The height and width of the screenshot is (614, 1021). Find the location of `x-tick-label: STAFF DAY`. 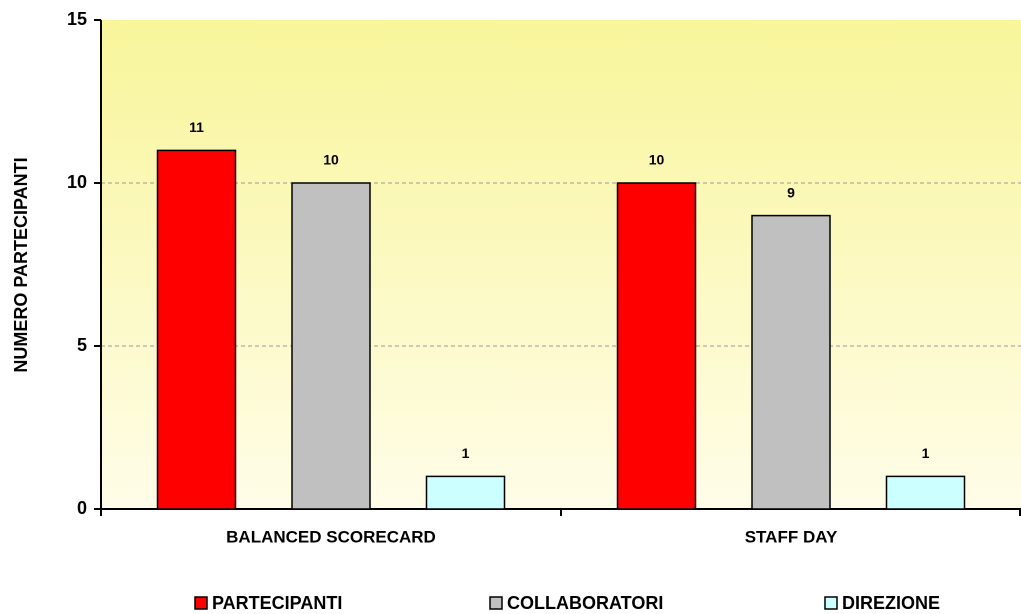

x-tick-label: STAFF DAY is located at coordinates (791, 536).